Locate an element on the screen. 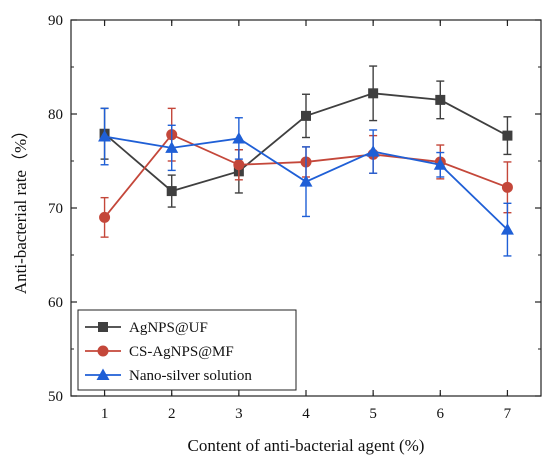 The width and height of the screenshot is (550, 468). y-tick-label: 60 is located at coordinates (55, 303).